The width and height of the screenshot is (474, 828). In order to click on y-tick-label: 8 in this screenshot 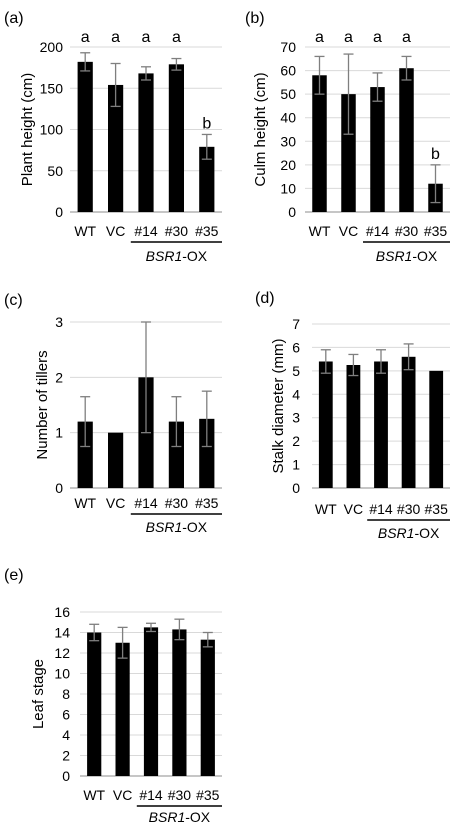, I will do `click(66, 694)`.